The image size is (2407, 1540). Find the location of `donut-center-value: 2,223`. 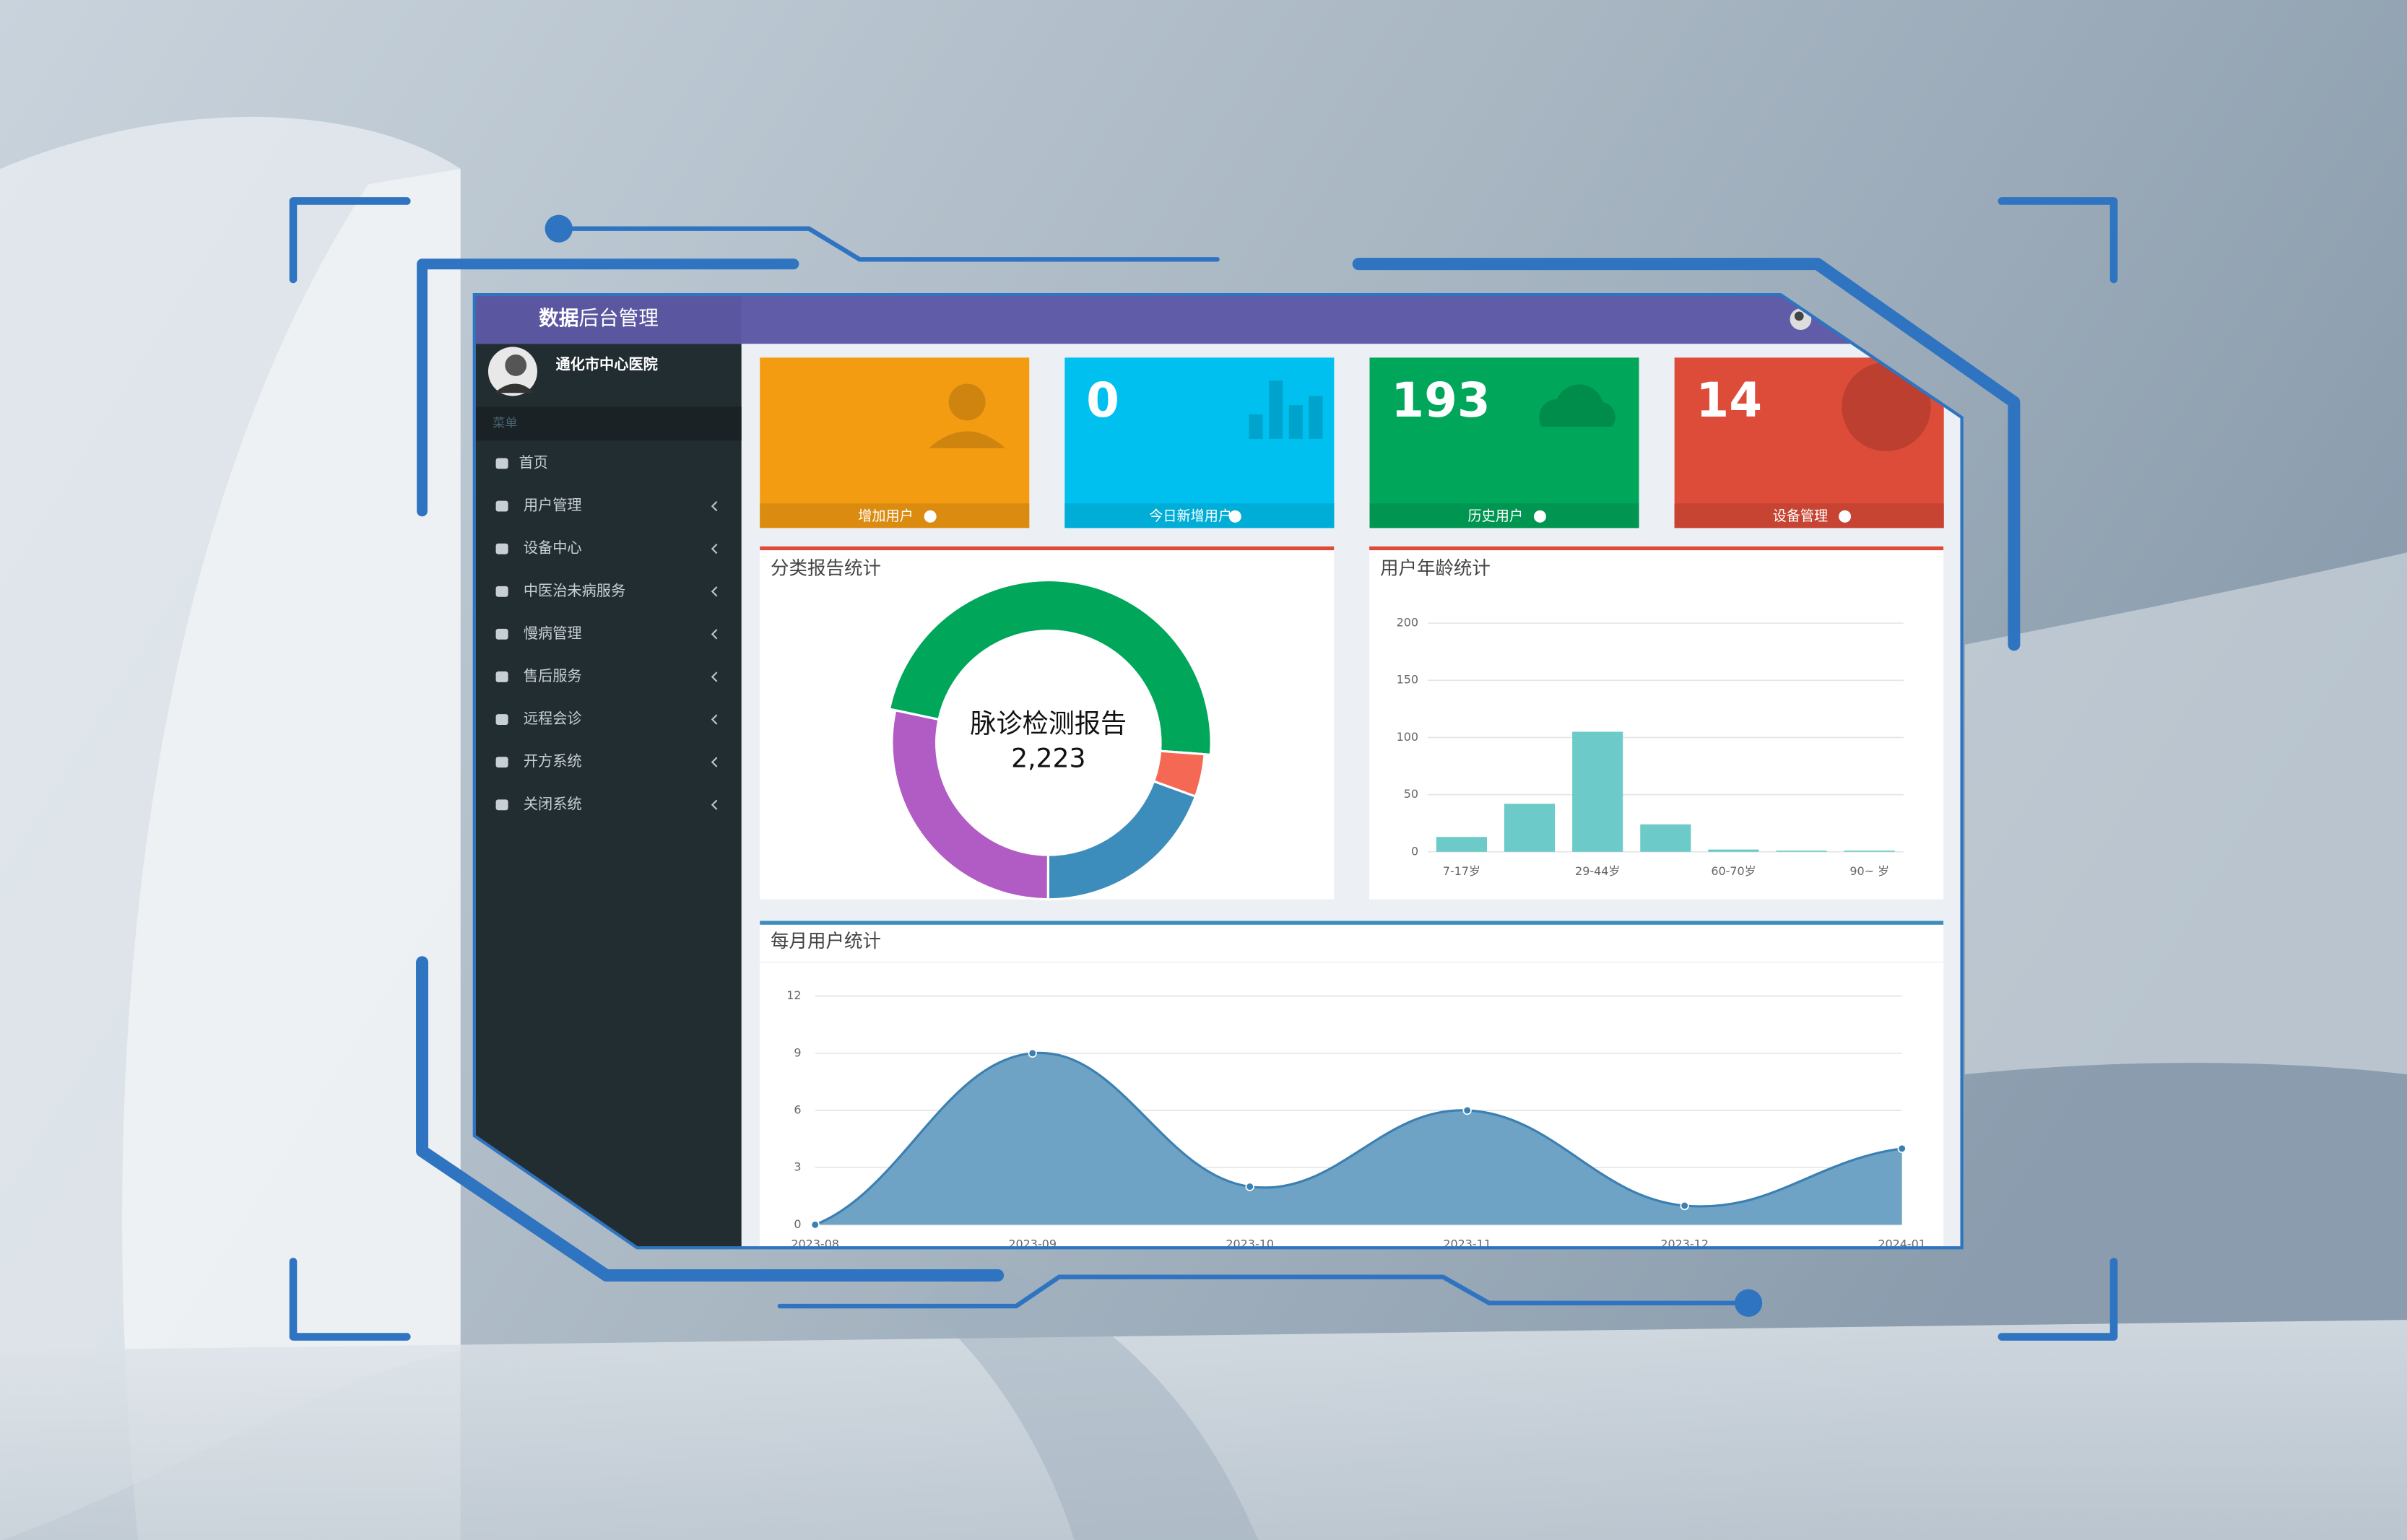

donut-center-value: 2,223 is located at coordinates (1048, 757).